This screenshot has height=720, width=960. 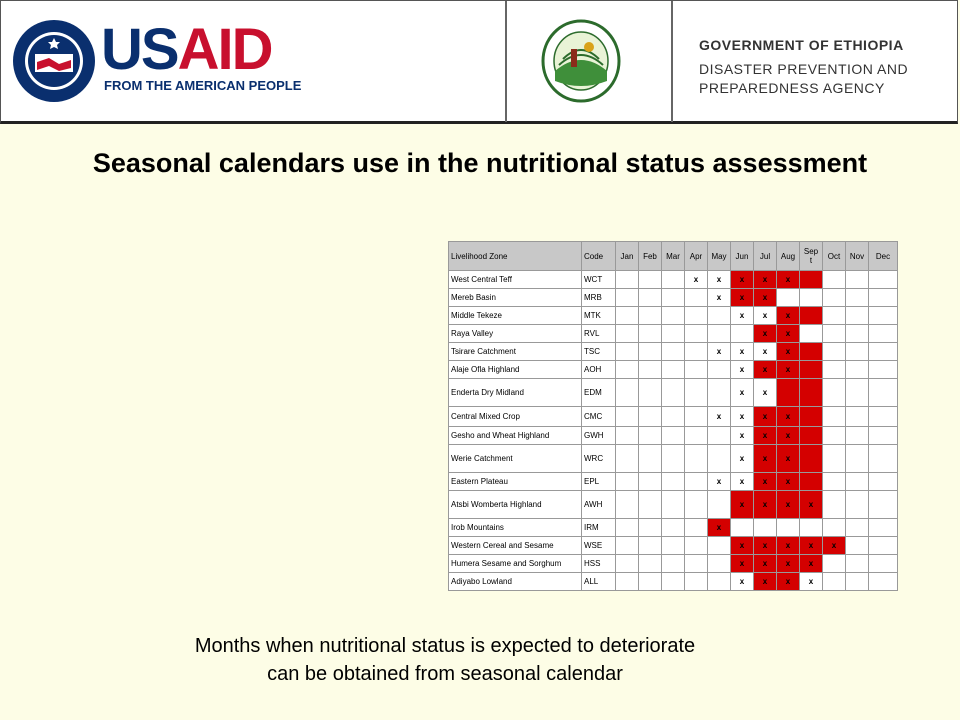 I want to click on header-month: May, so click(x=719, y=256).